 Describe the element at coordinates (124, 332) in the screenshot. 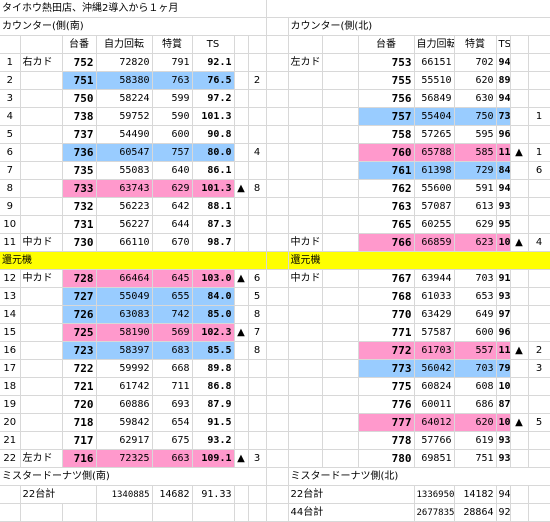

I see `spins-value: 58190` at that location.